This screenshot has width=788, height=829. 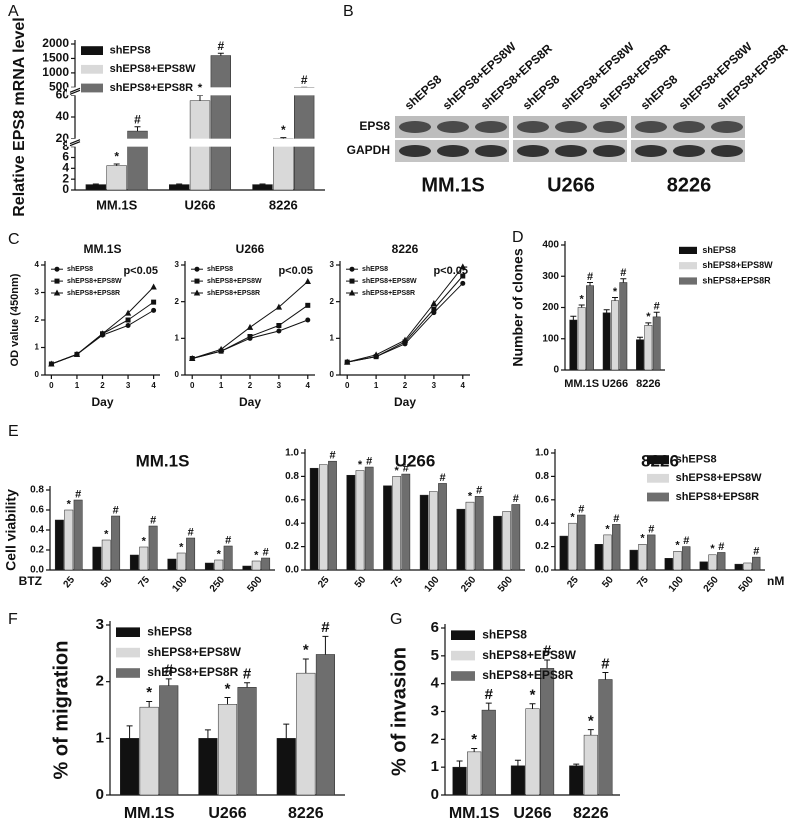 What do you see at coordinates (368, 150) in the screenshot?
I see `blot-row-label: GAPDH` at bounding box center [368, 150].